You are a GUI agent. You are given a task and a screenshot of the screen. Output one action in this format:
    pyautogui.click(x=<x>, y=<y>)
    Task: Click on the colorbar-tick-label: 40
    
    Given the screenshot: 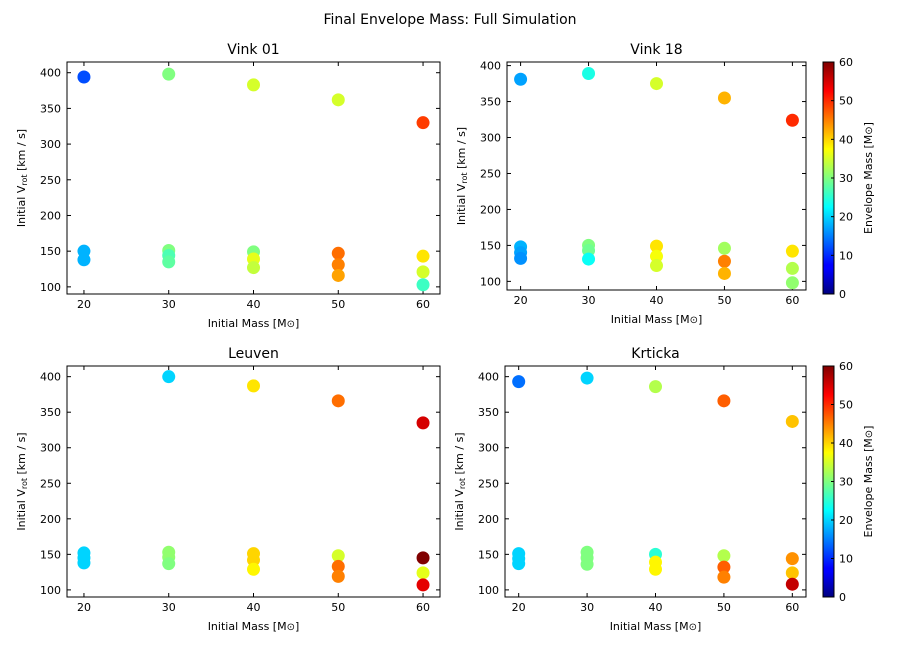 What is the action you would take?
    pyautogui.click(x=846, y=443)
    